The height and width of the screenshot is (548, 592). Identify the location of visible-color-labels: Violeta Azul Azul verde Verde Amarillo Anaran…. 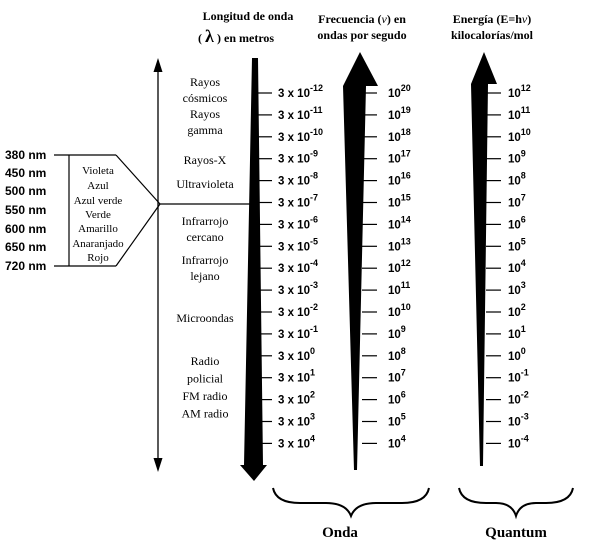
(98, 214).